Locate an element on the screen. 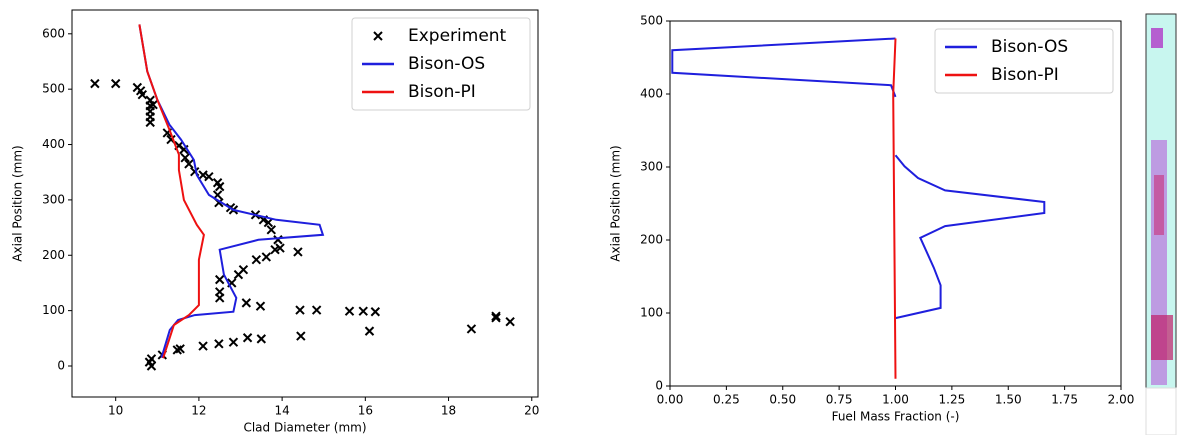 This screenshot has height=435, width=1179. x-tick-label: 0.25 is located at coordinates (726, 400).